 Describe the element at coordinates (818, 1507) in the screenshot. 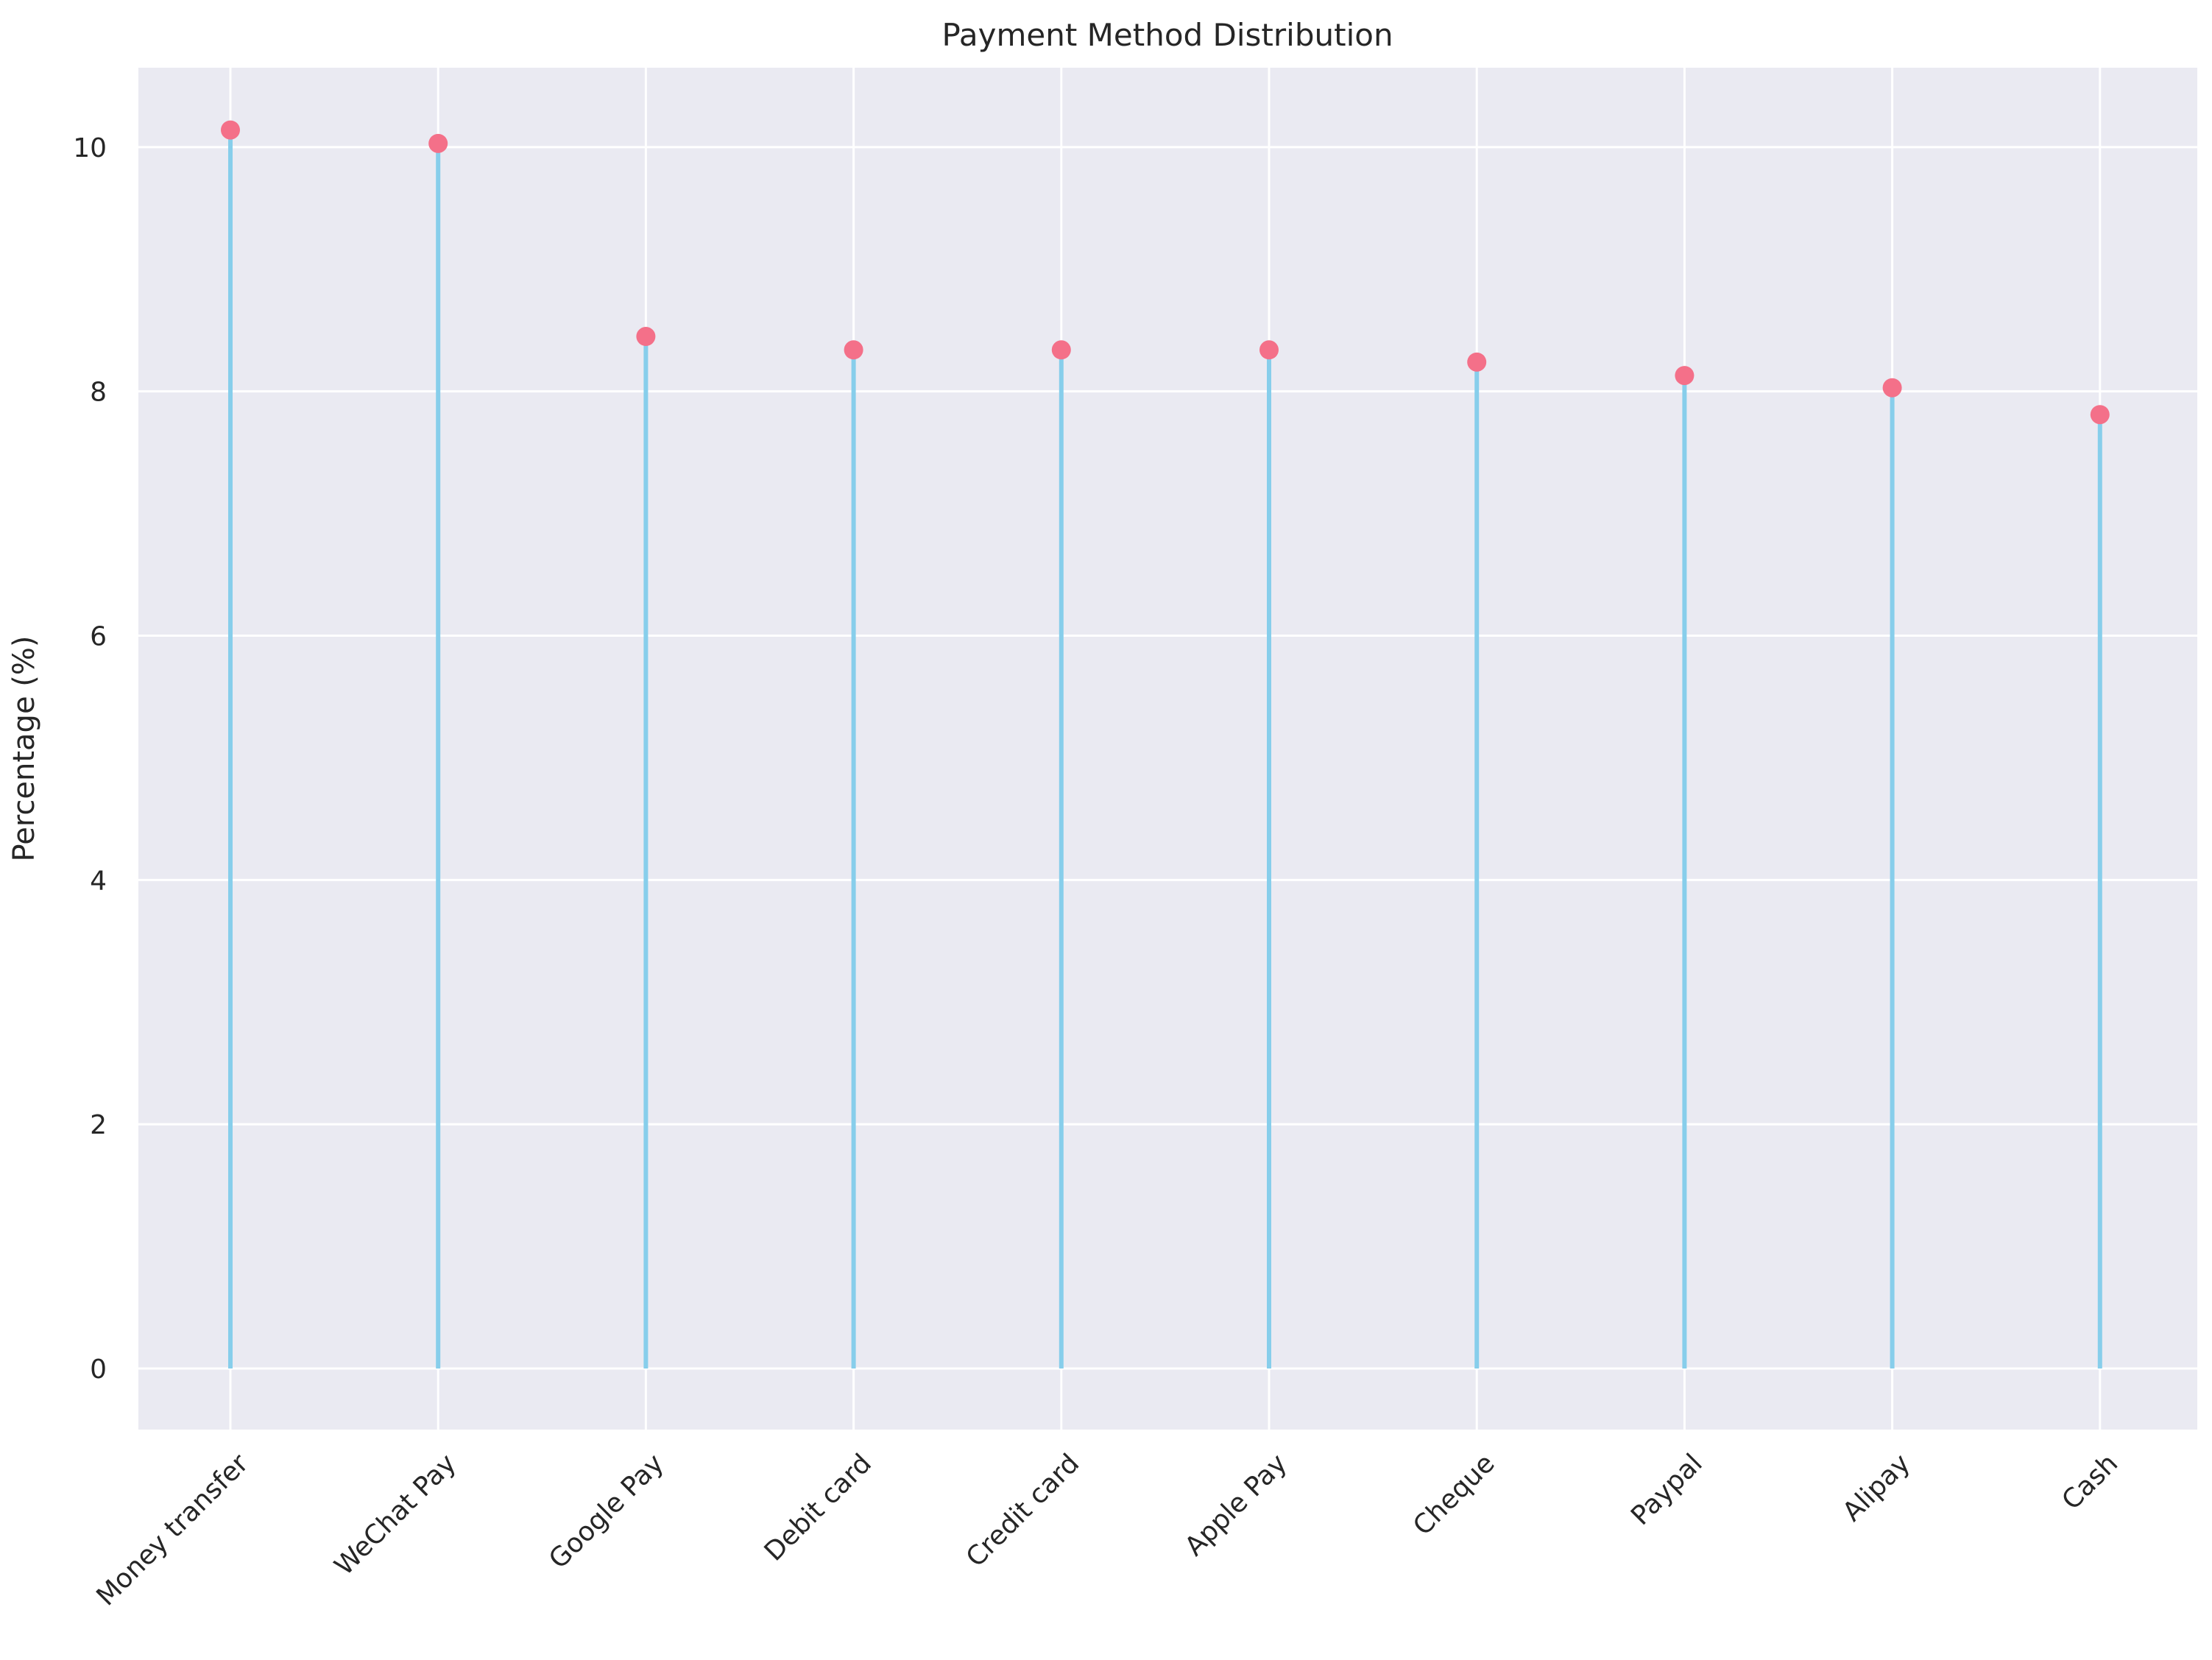

I see `x-tick-label-3: Debit card` at that location.